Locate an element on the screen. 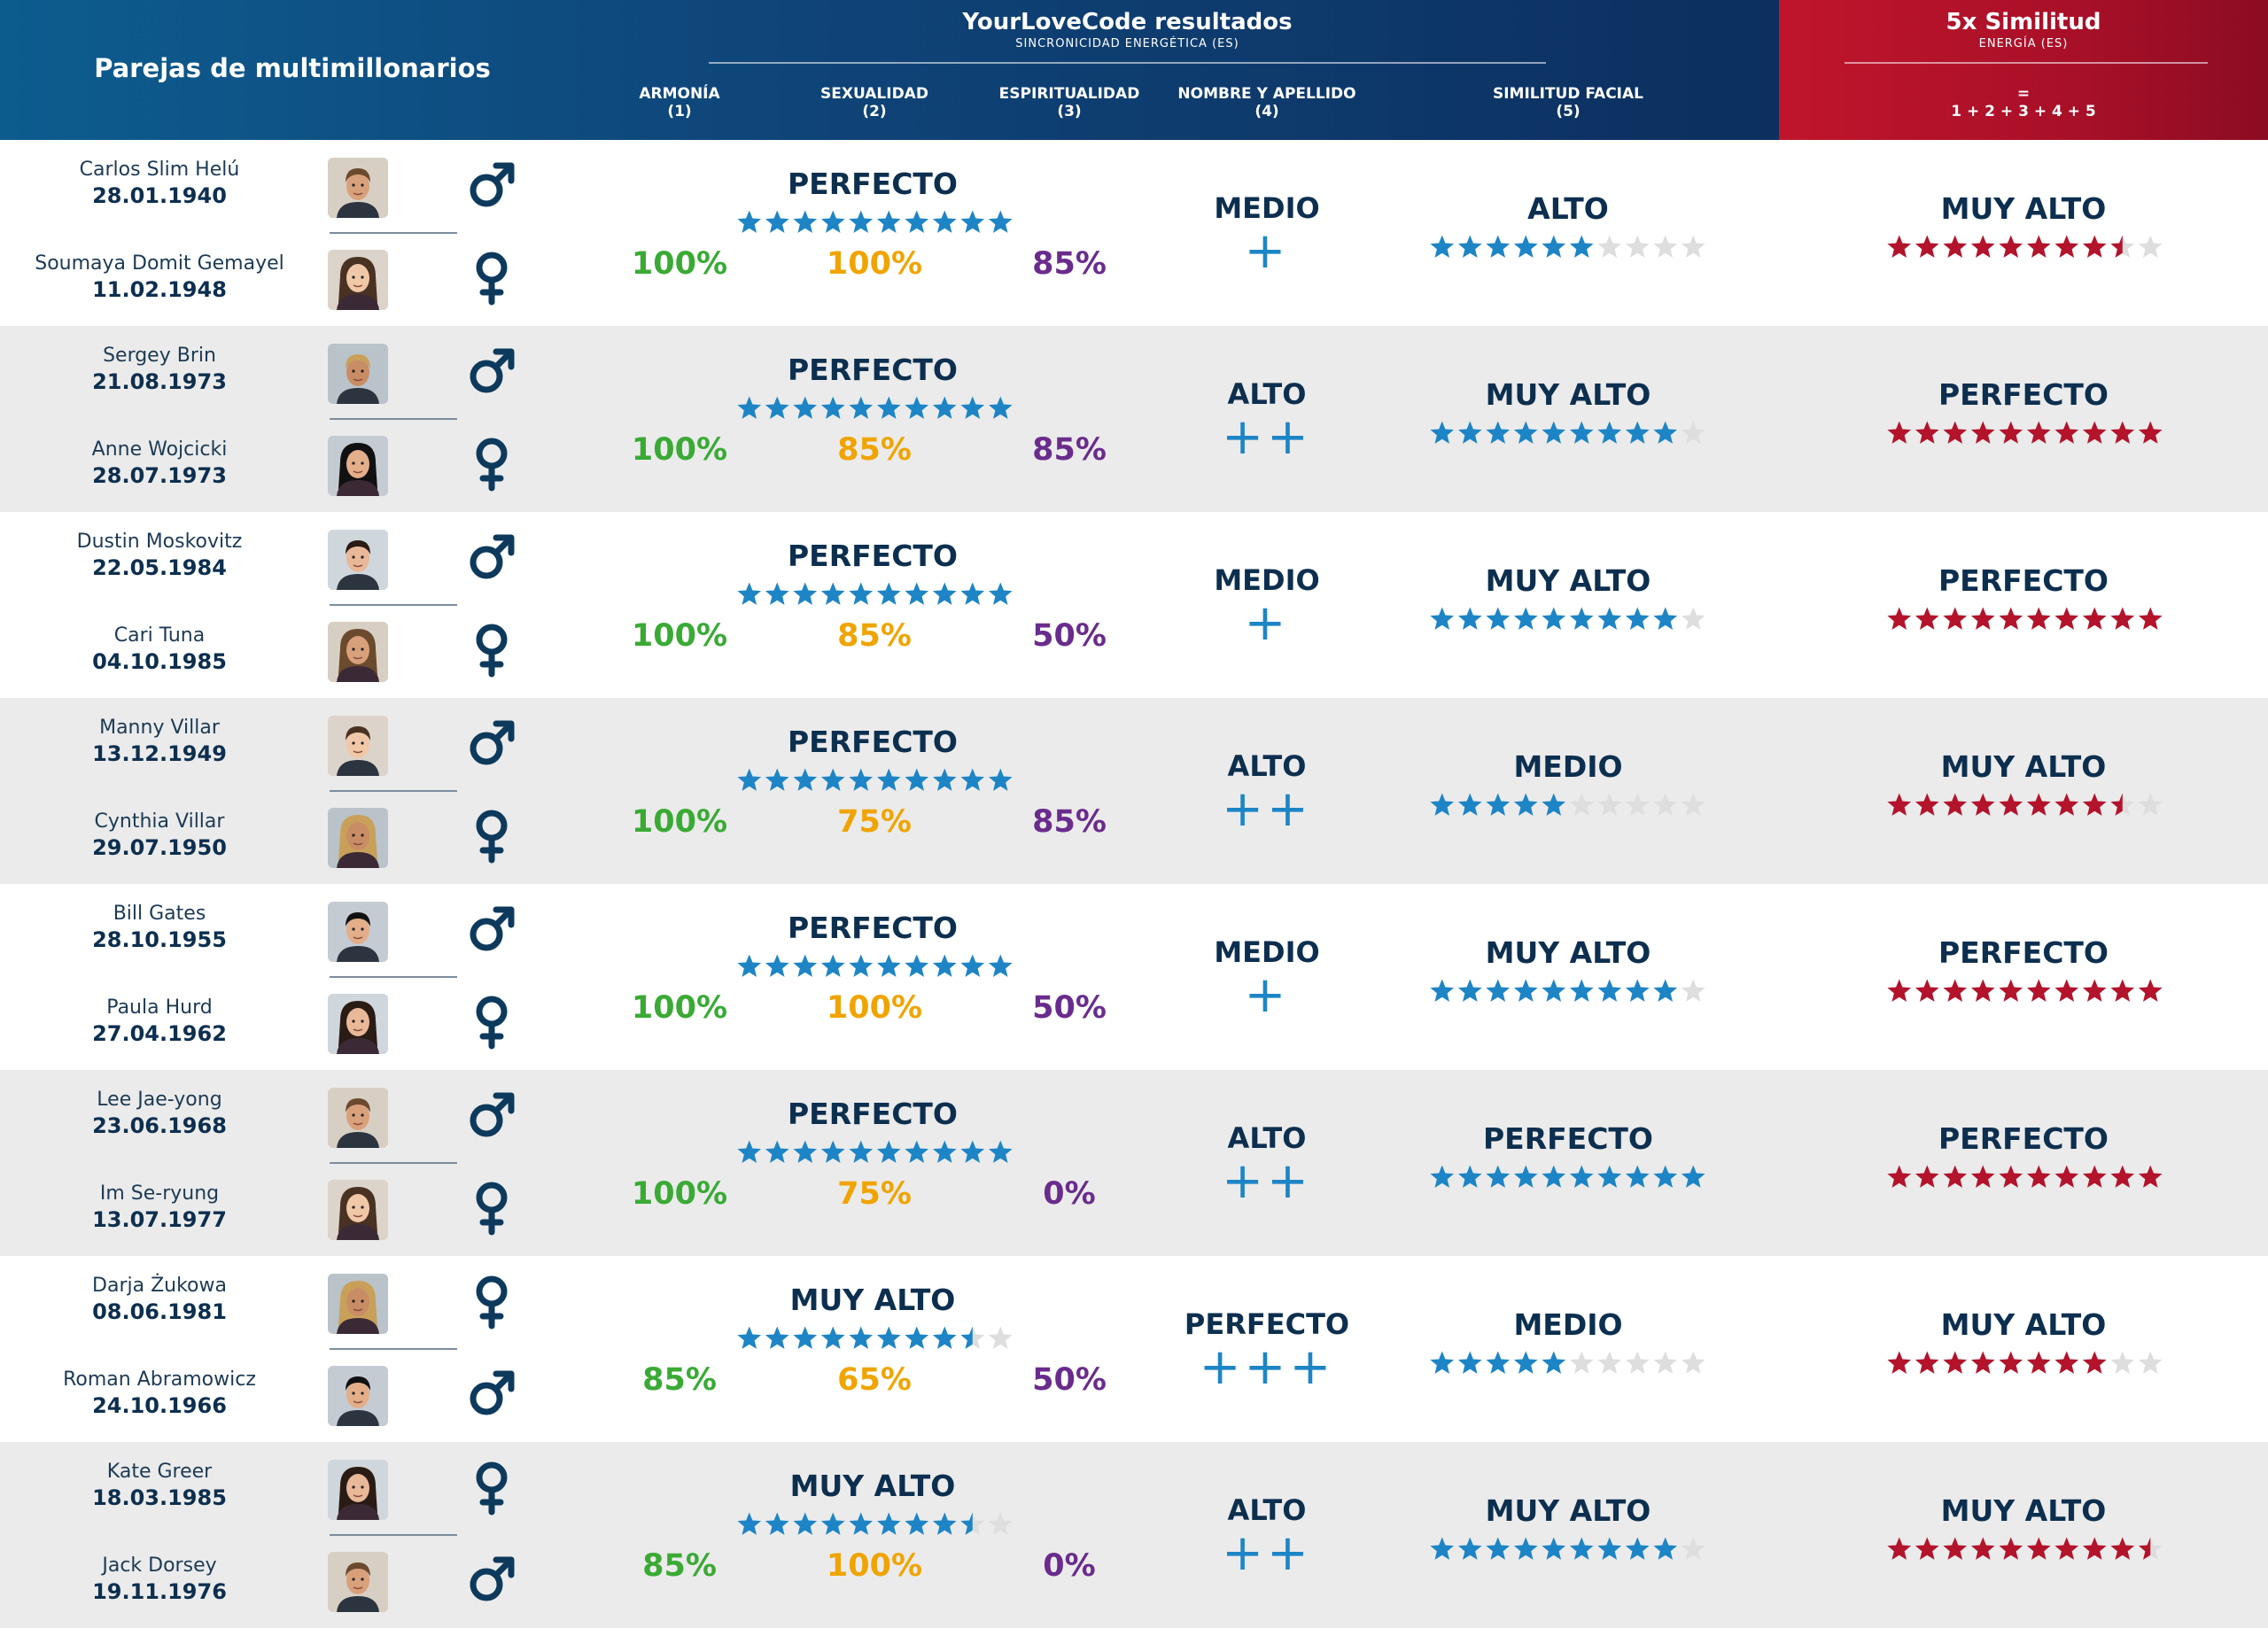  person-1: Carlos Slim Helú 28.01.1940 is located at coordinates (159, 183).